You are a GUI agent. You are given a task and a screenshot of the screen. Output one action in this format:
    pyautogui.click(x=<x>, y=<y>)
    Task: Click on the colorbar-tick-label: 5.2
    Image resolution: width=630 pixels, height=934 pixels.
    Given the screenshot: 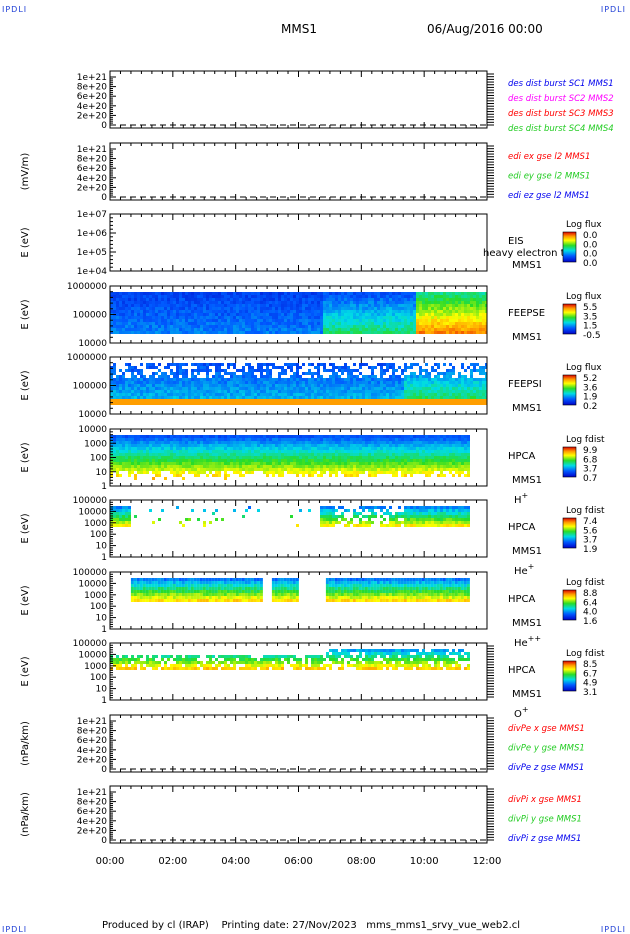 What is the action you would take?
    pyautogui.click(x=590, y=379)
    